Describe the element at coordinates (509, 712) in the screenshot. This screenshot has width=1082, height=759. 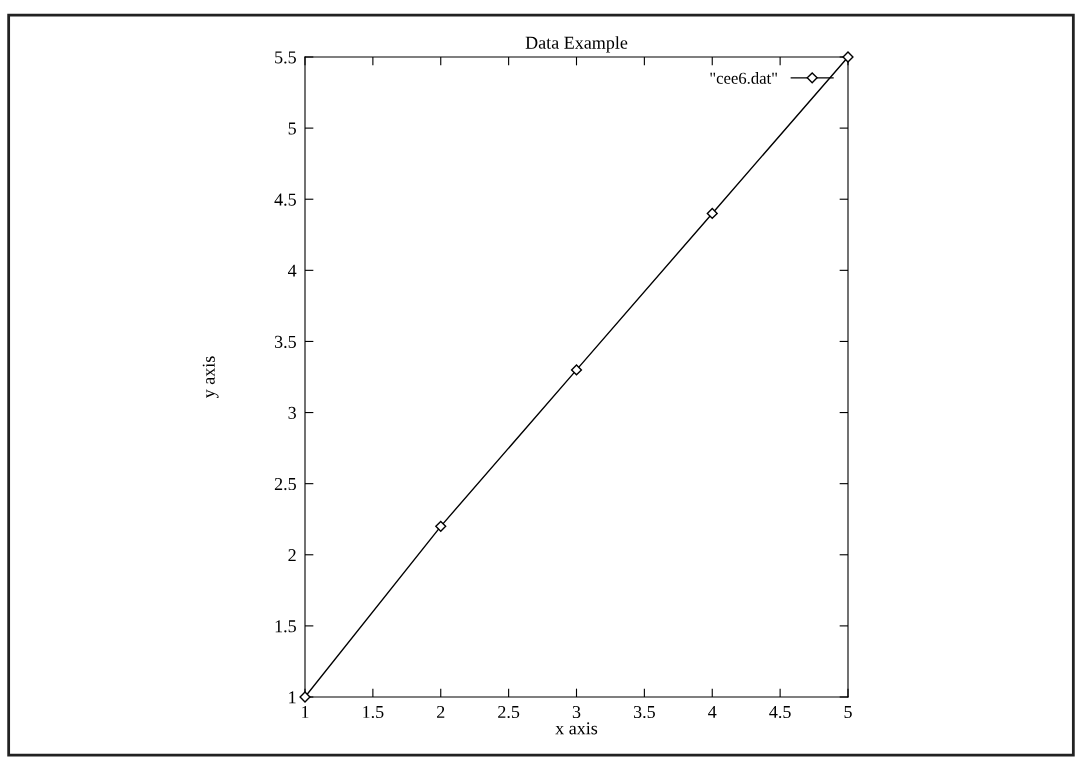
I see `x-tick-label: 2.5` at that location.